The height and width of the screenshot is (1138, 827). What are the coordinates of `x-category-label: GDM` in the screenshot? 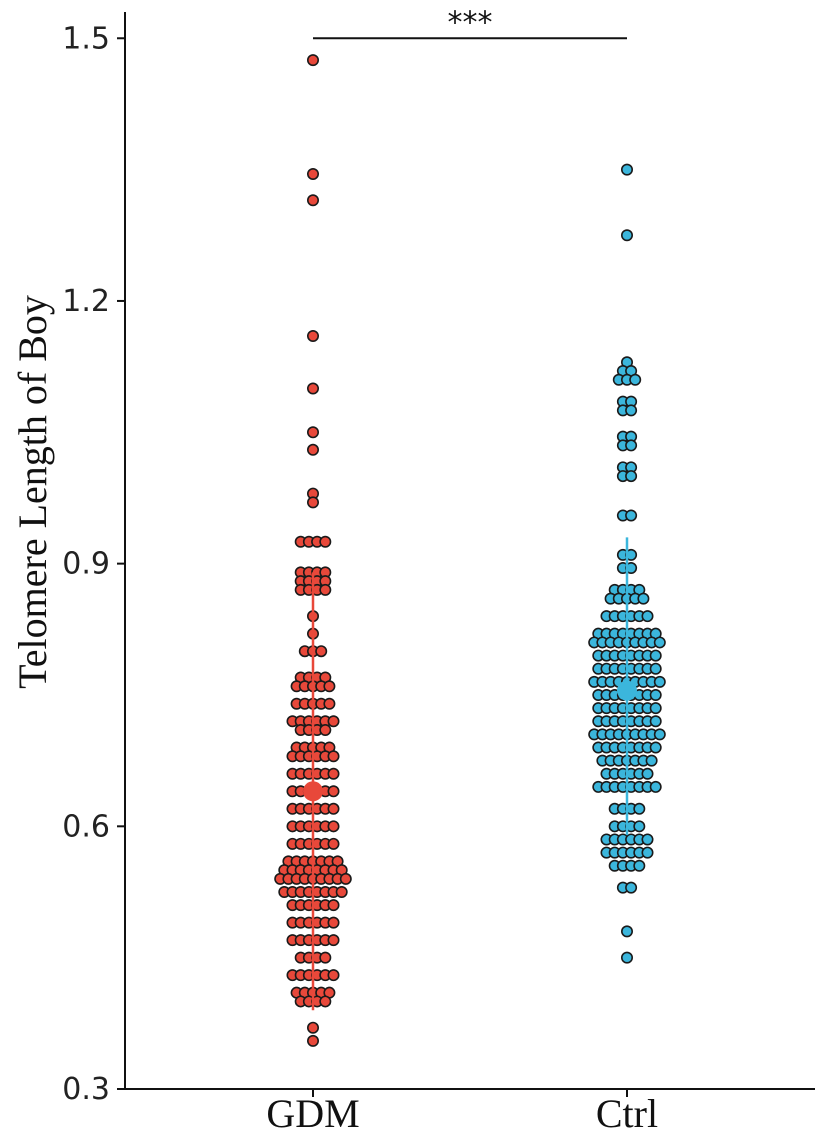 It's located at (312, 1113).